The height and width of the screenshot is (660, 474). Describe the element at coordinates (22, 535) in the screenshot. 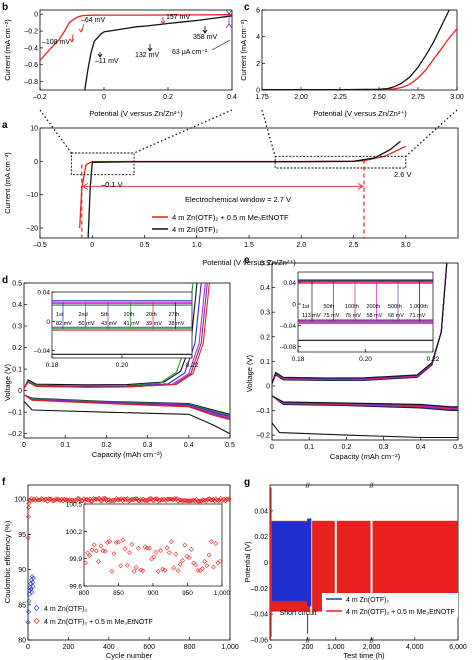

I see `y-tick-label: 95` at that location.